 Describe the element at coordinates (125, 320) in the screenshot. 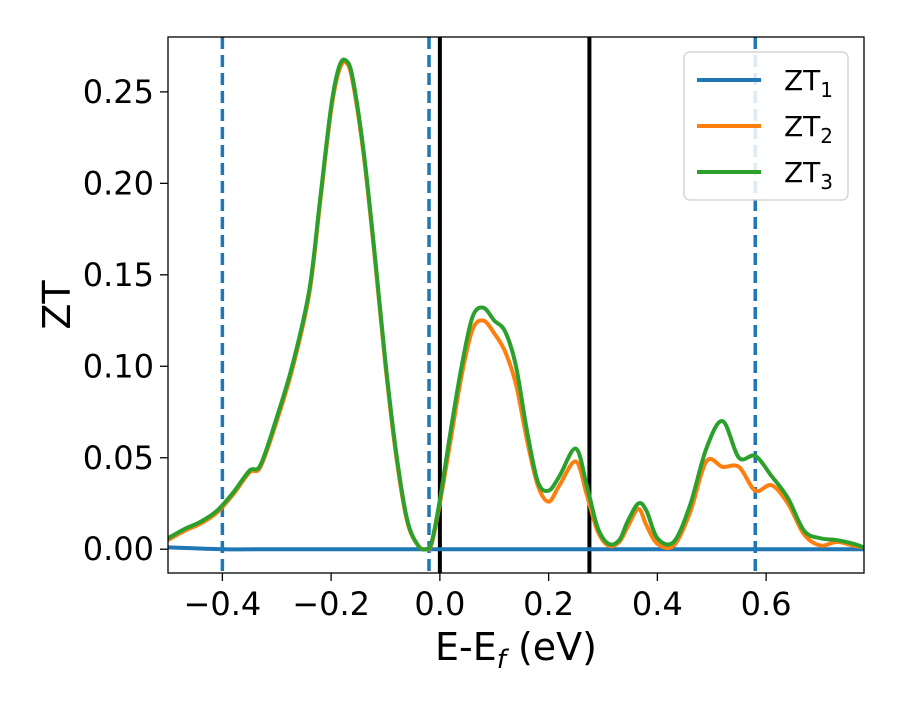

I see `y-axis-ticks: 0.00 0.05 0.10 0.15 0.20 0.25` at that location.